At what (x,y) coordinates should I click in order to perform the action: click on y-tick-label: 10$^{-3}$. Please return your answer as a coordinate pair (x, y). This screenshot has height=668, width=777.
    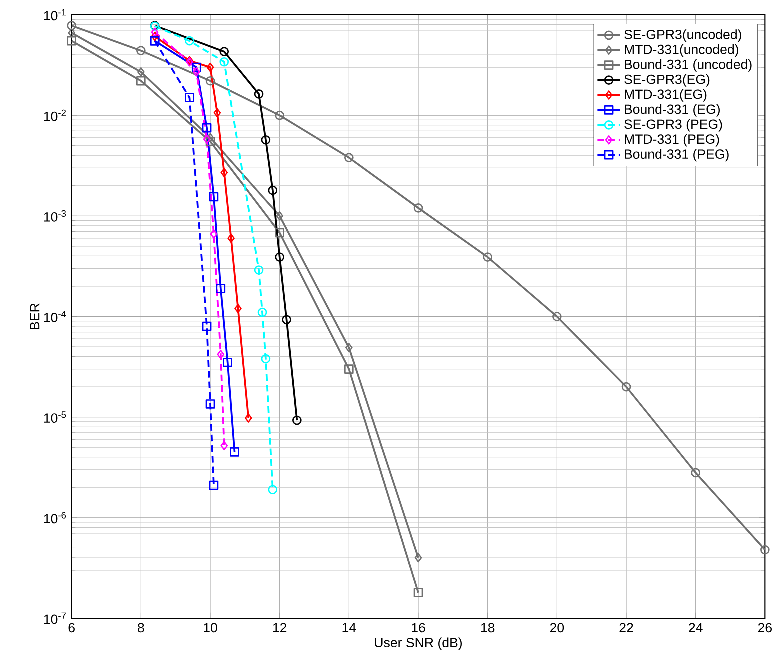
    Looking at the image, I should click on (55, 216).